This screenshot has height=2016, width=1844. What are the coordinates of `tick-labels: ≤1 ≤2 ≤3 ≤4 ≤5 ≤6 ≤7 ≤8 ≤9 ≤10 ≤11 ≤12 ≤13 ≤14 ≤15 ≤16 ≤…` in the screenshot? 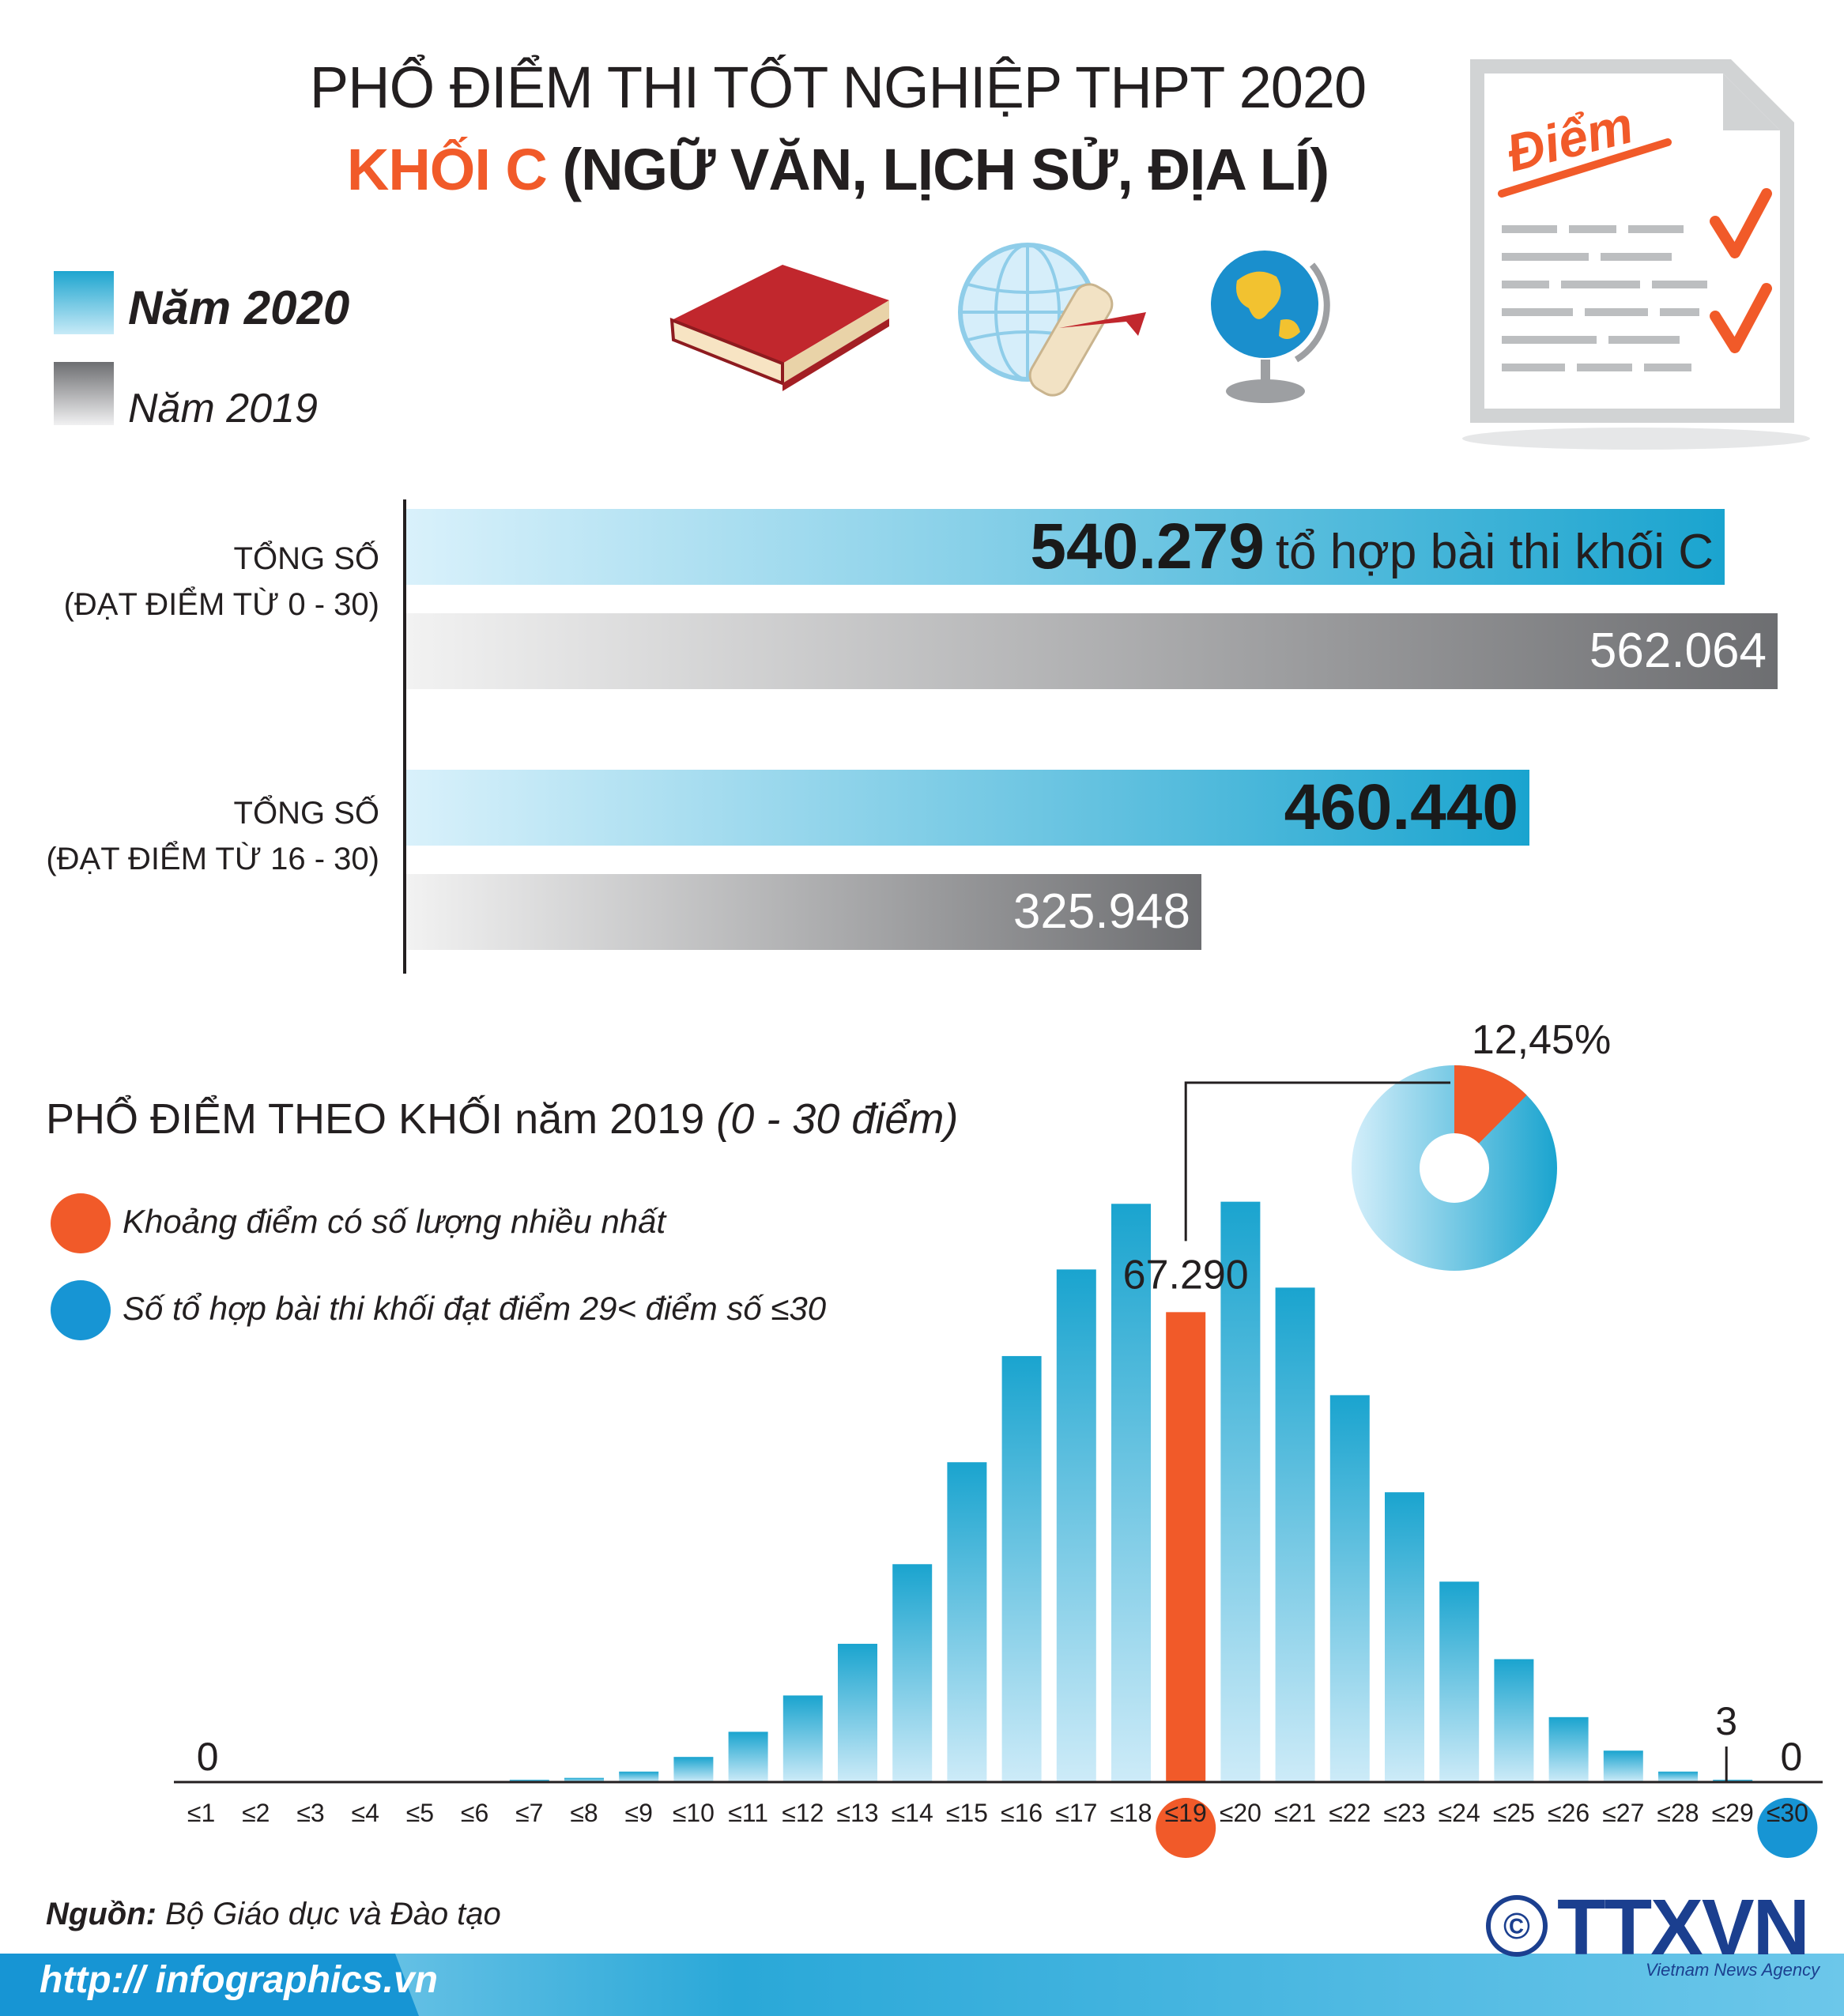 It's located at (997, 1813).